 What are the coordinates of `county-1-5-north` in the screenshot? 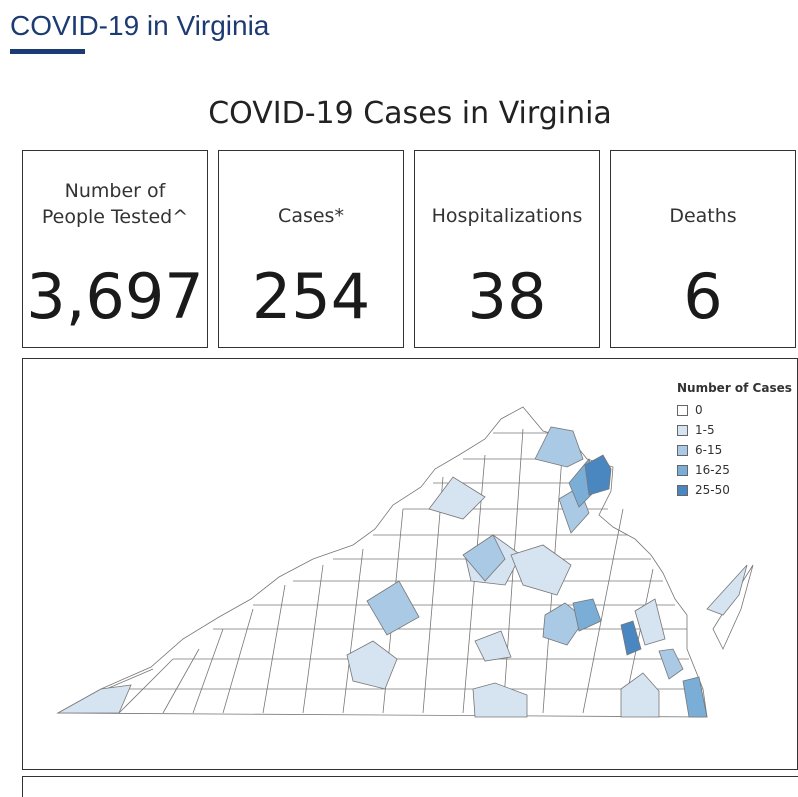 It's located at (457, 498).